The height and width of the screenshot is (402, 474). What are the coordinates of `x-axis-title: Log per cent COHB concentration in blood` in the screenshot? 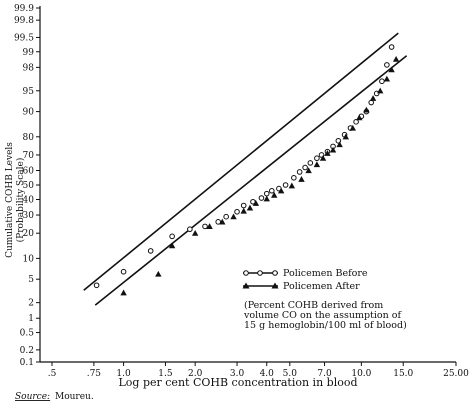 It's located at (238, 382).